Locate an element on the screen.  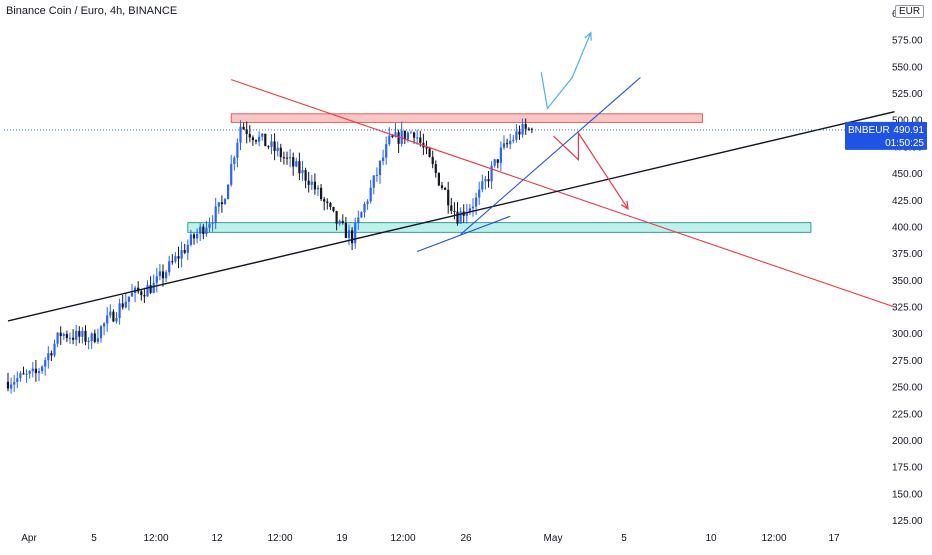
y-tick-label: 575.00 is located at coordinates (907, 41).